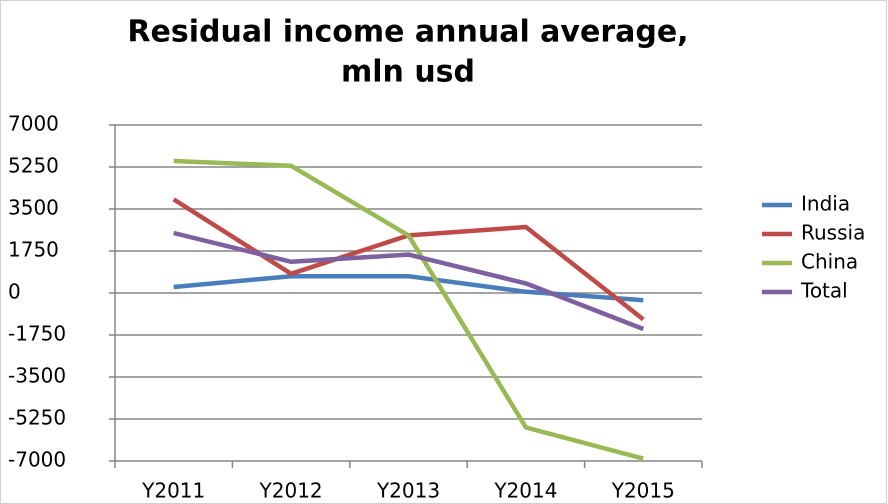  I want to click on y-tick-label: -5250, so click(37, 418).